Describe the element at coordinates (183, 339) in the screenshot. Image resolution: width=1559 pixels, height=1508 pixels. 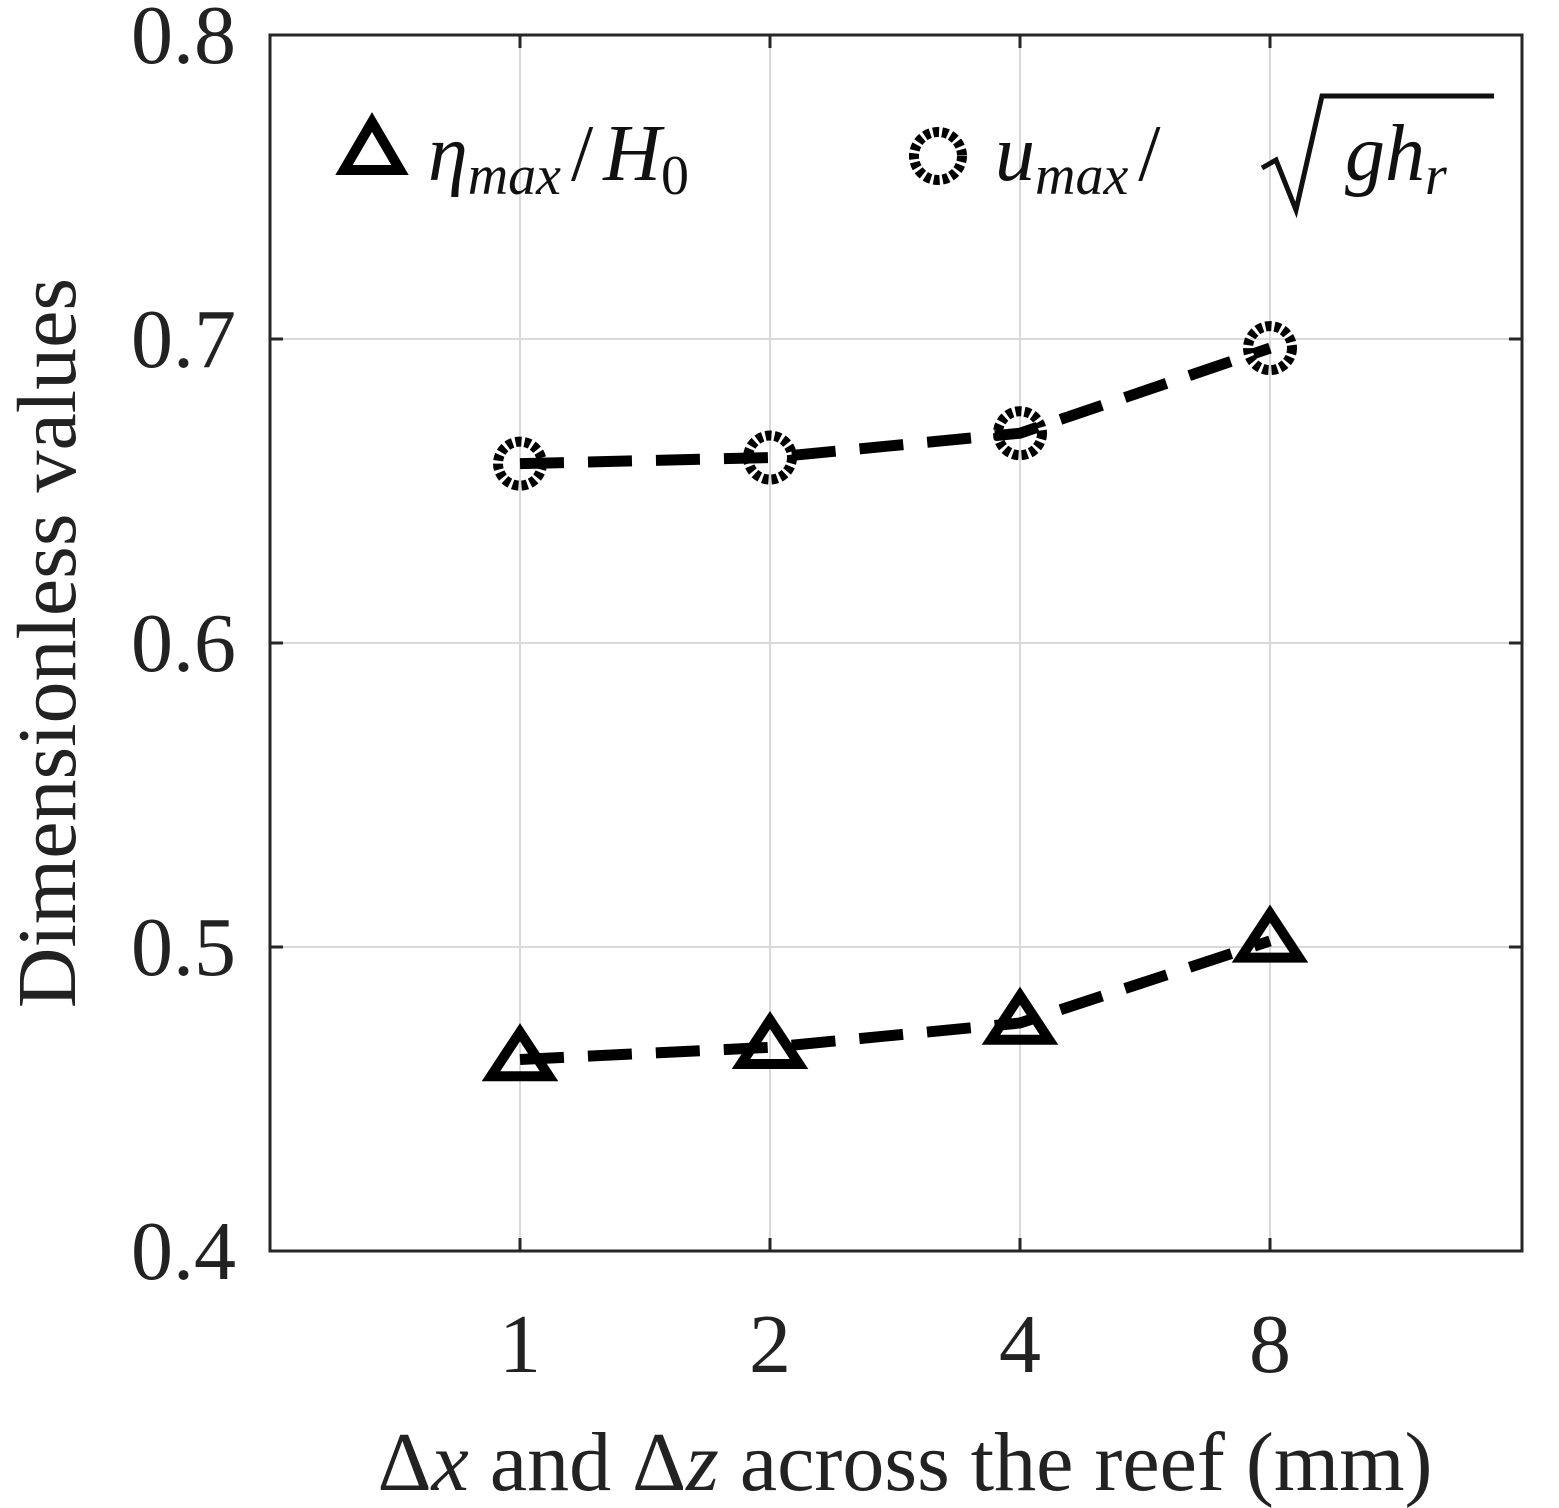
I see `y-tick-label: 0.7` at that location.